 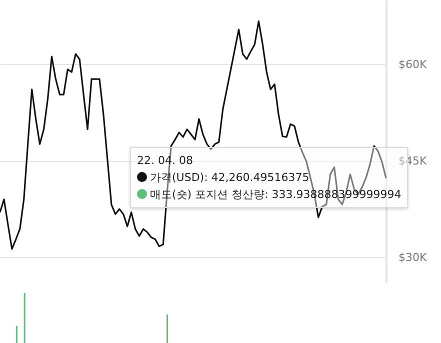 What do you see at coordinates (413, 161) in the screenshot?
I see `y-tick-label: $45K` at bounding box center [413, 161].